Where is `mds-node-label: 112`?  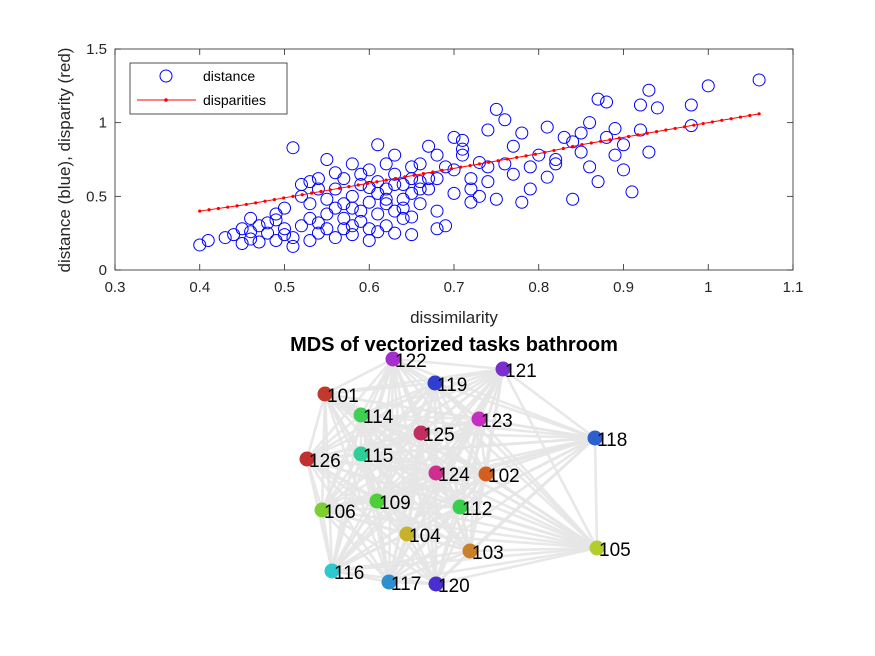
mds-node-label: 112 is located at coordinates (477, 509).